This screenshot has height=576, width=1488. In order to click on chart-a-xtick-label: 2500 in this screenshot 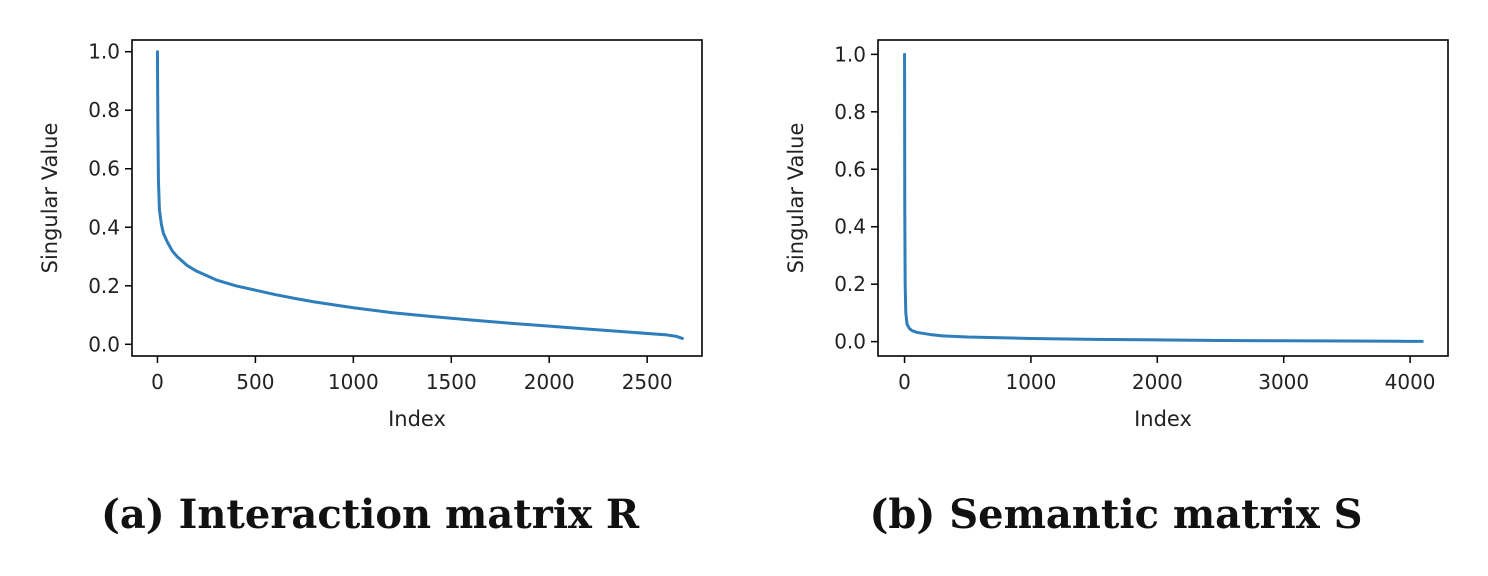, I will do `click(647, 382)`.